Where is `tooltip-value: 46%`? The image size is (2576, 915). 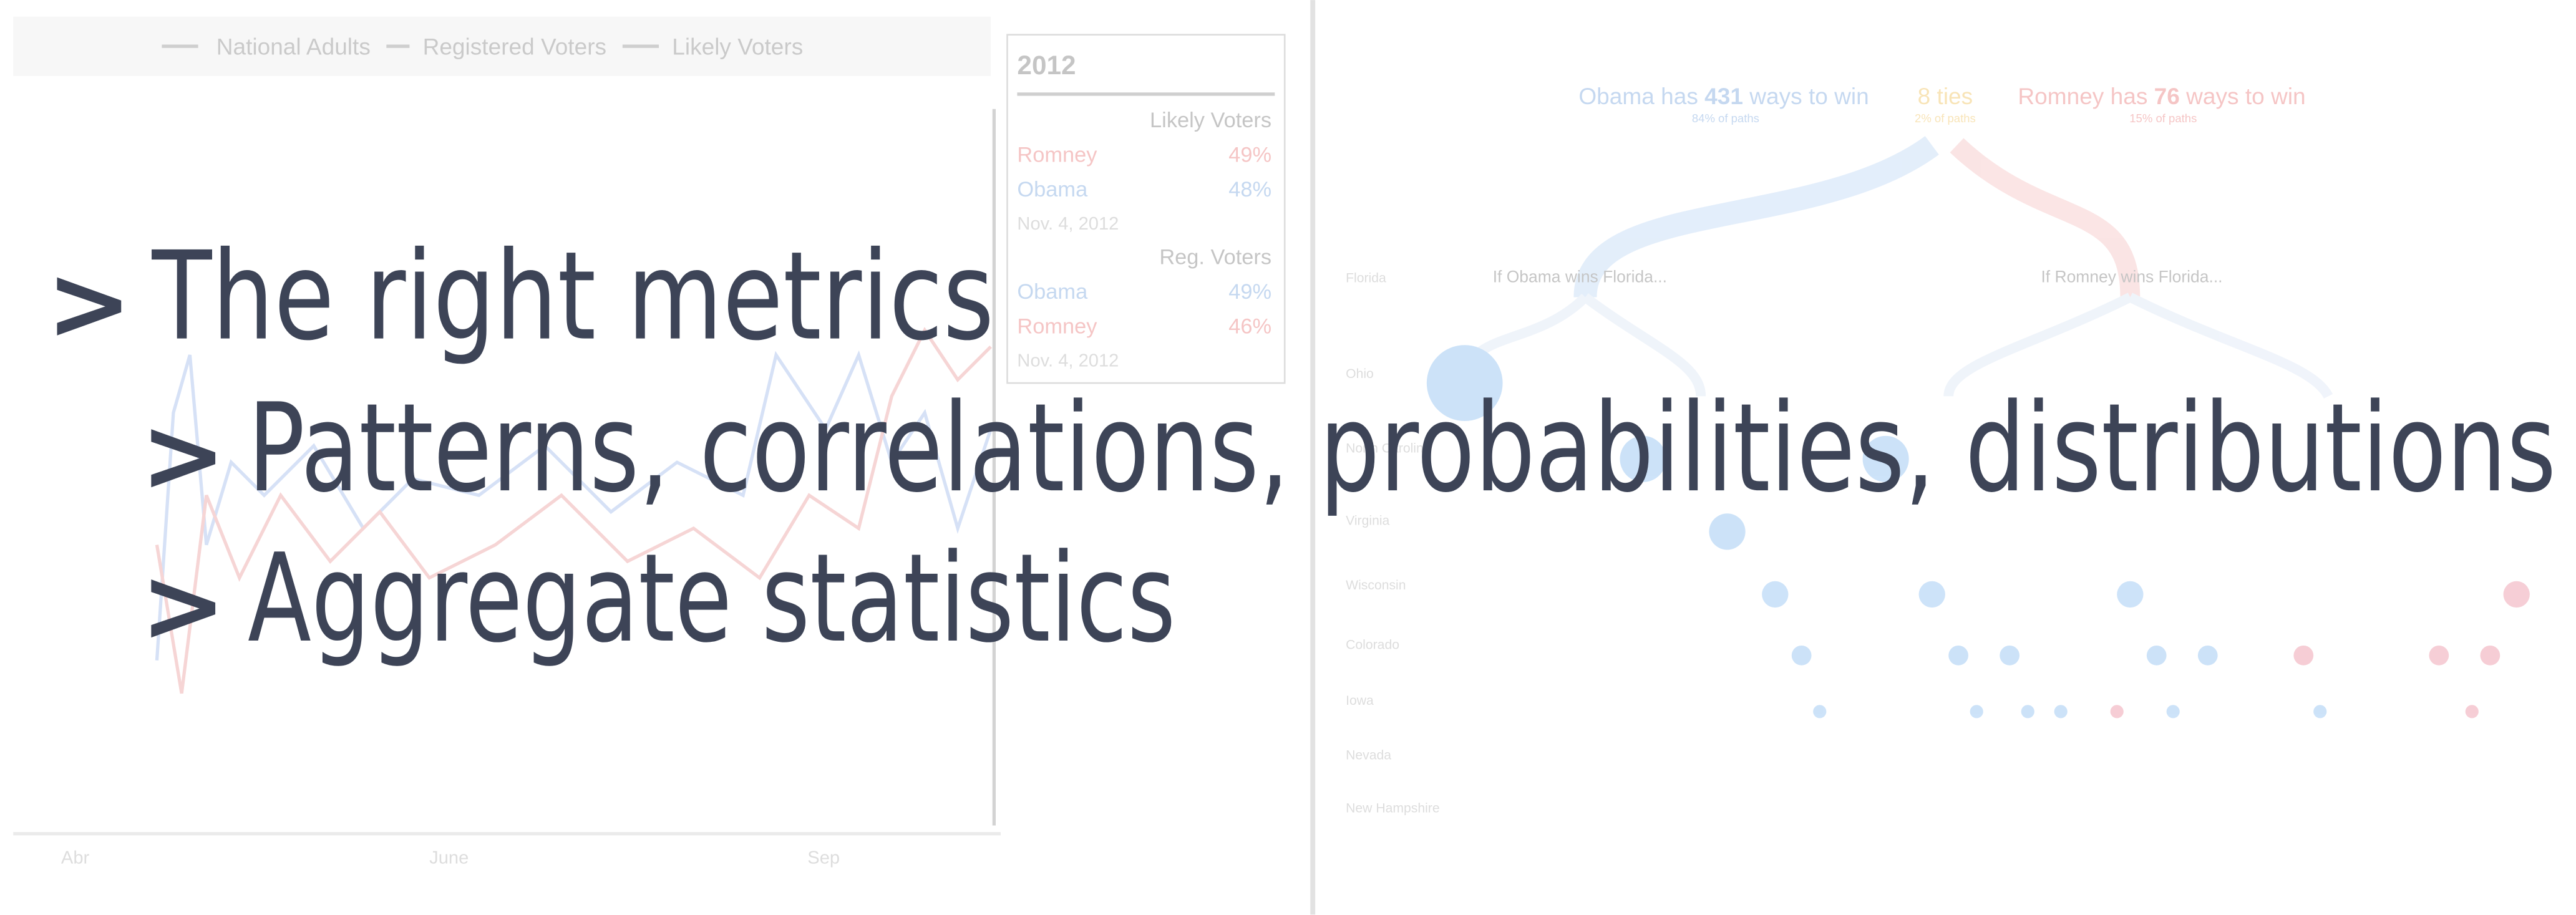 tooltip-value: 46% is located at coordinates (1249, 327).